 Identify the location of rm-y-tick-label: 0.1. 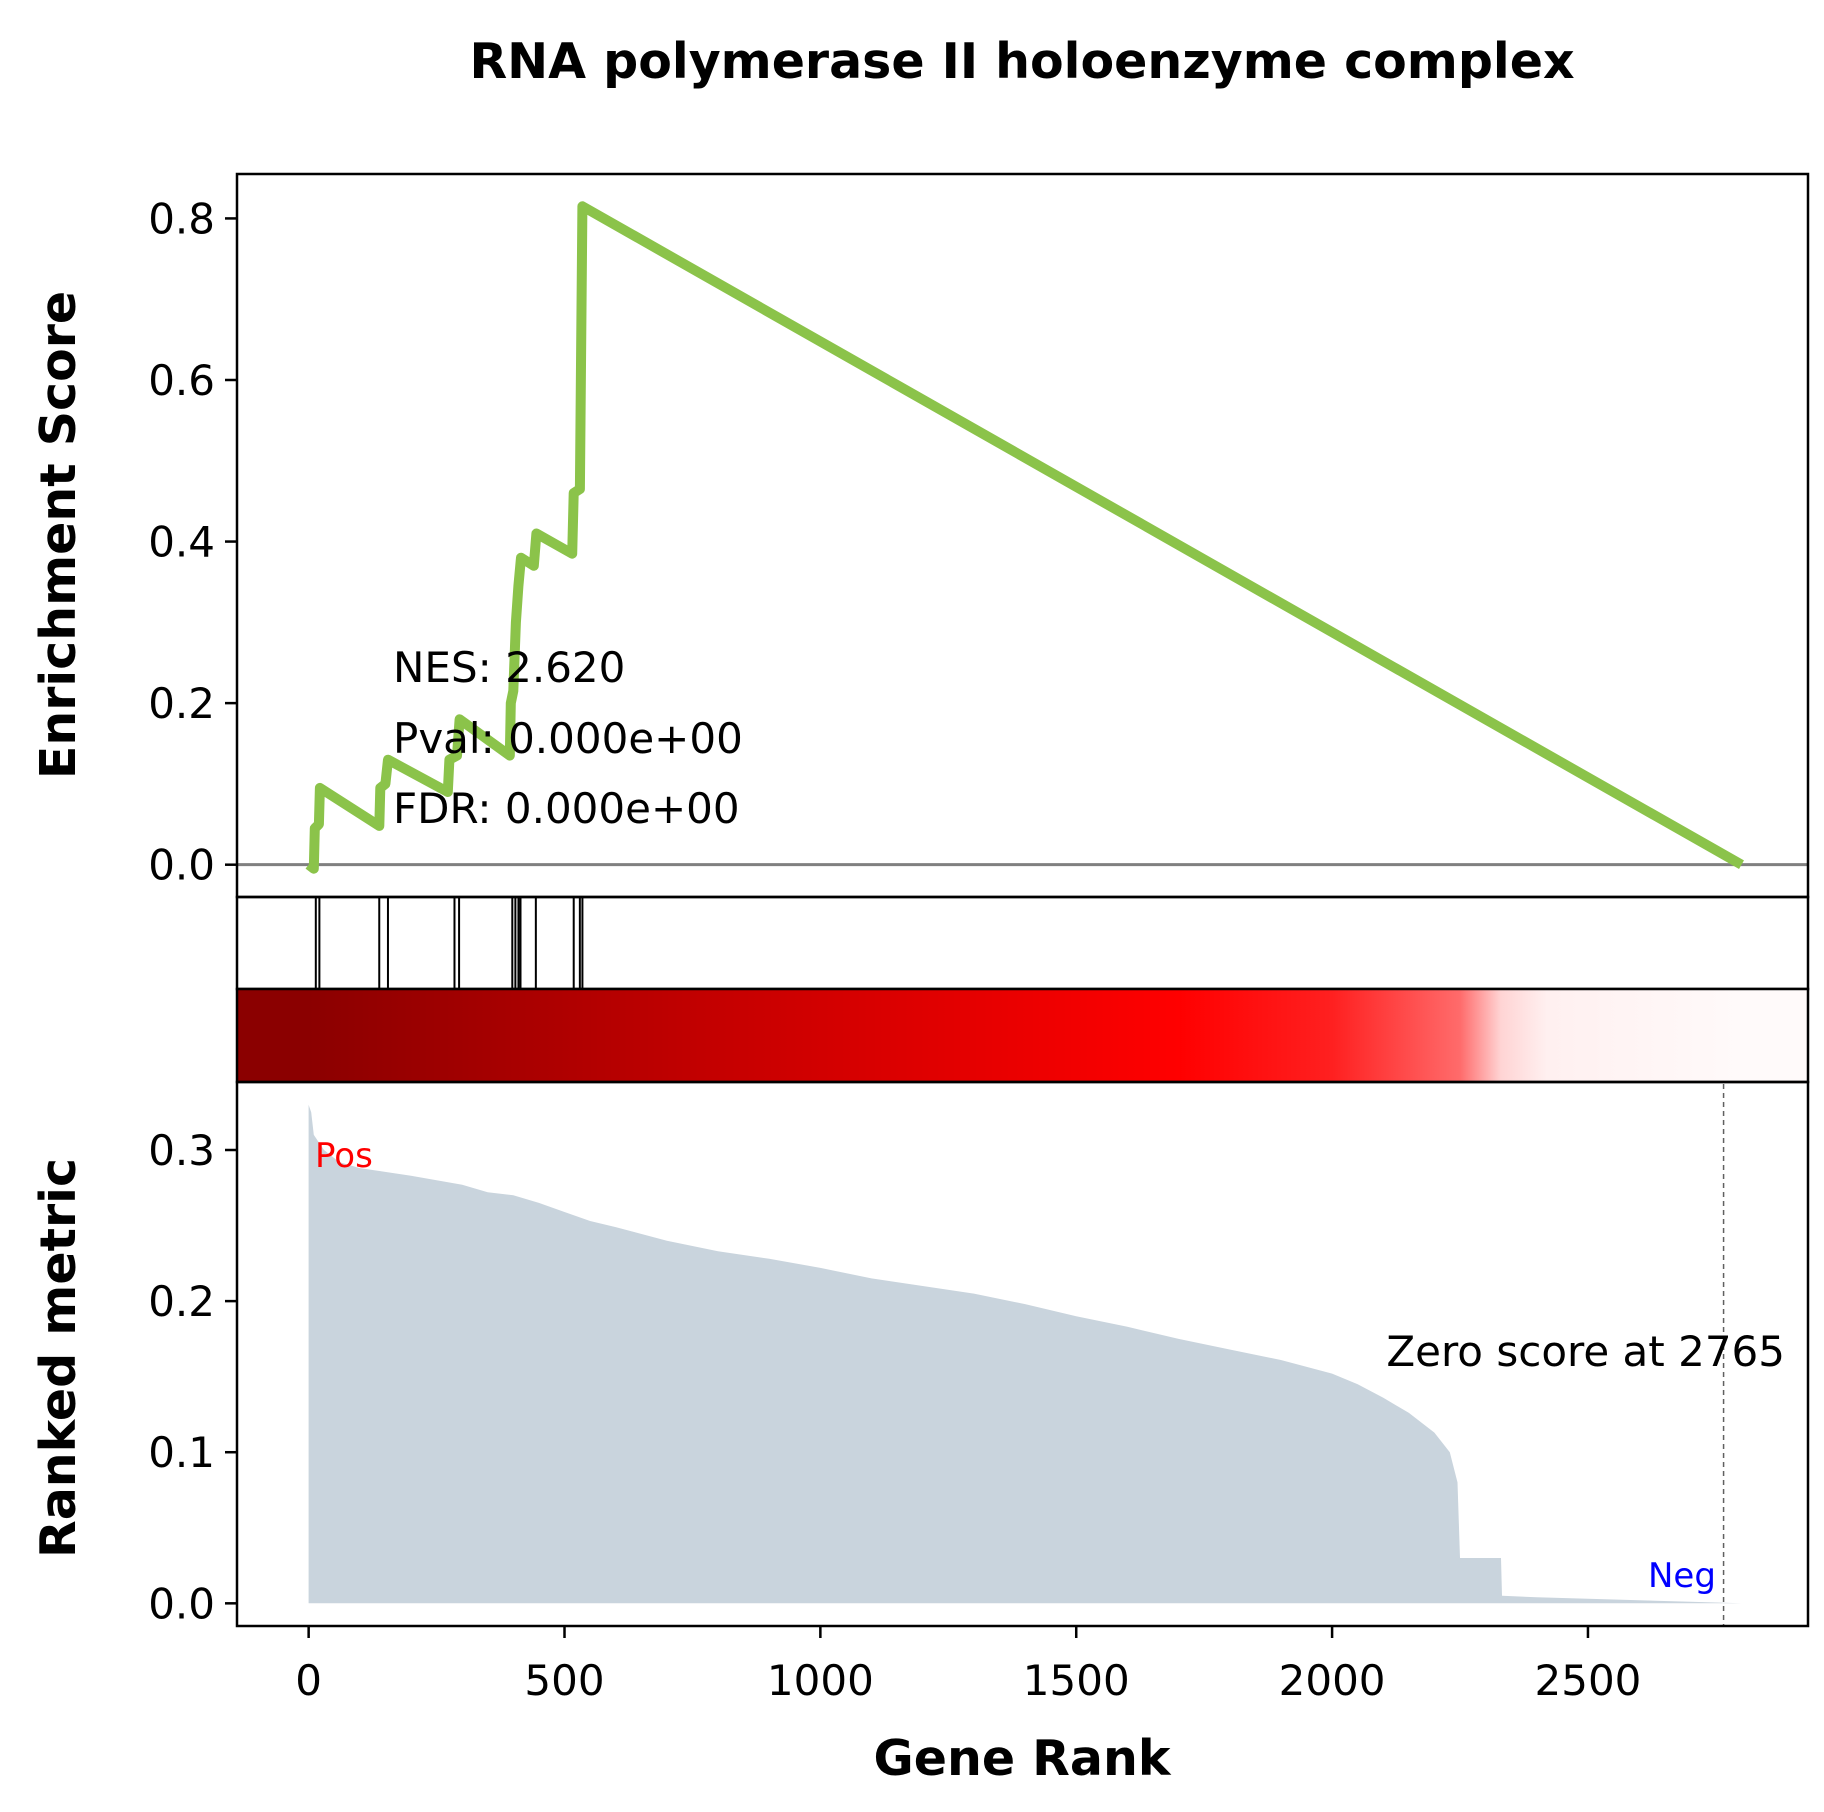
(181, 1452).